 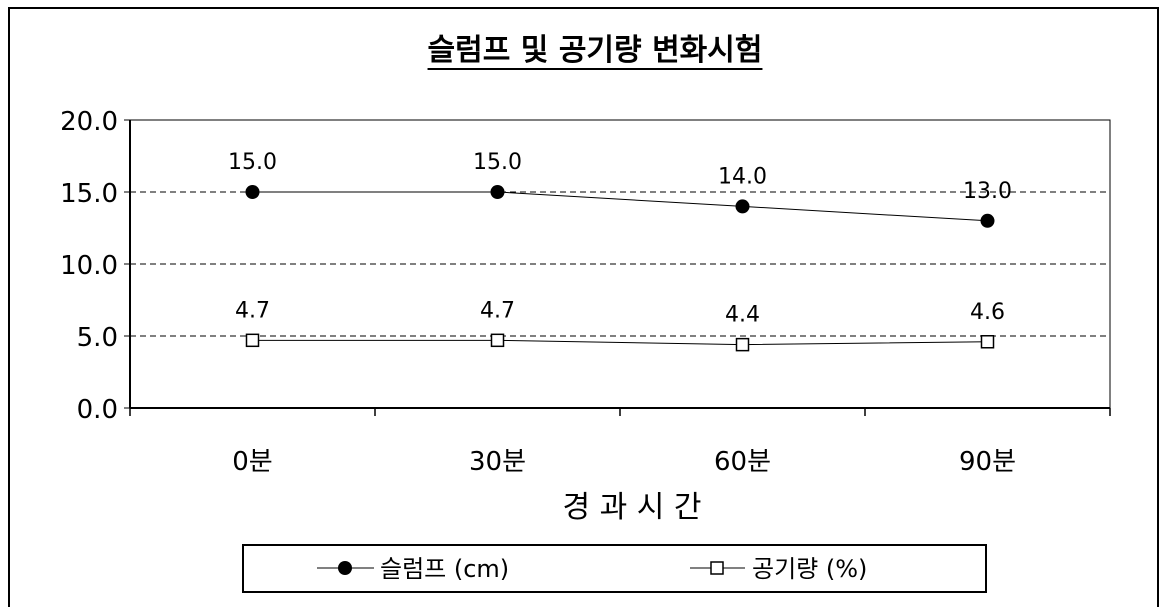 I want to click on data-label-air: 4.6, so click(x=987, y=312).